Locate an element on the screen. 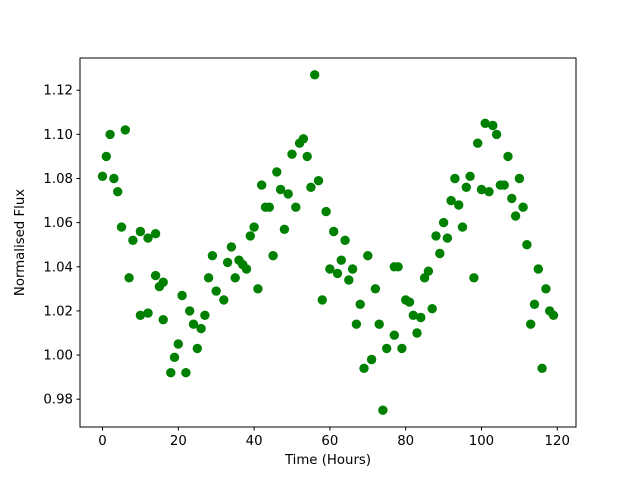  y-tick-label: 1.02 is located at coordinates (58, 311).